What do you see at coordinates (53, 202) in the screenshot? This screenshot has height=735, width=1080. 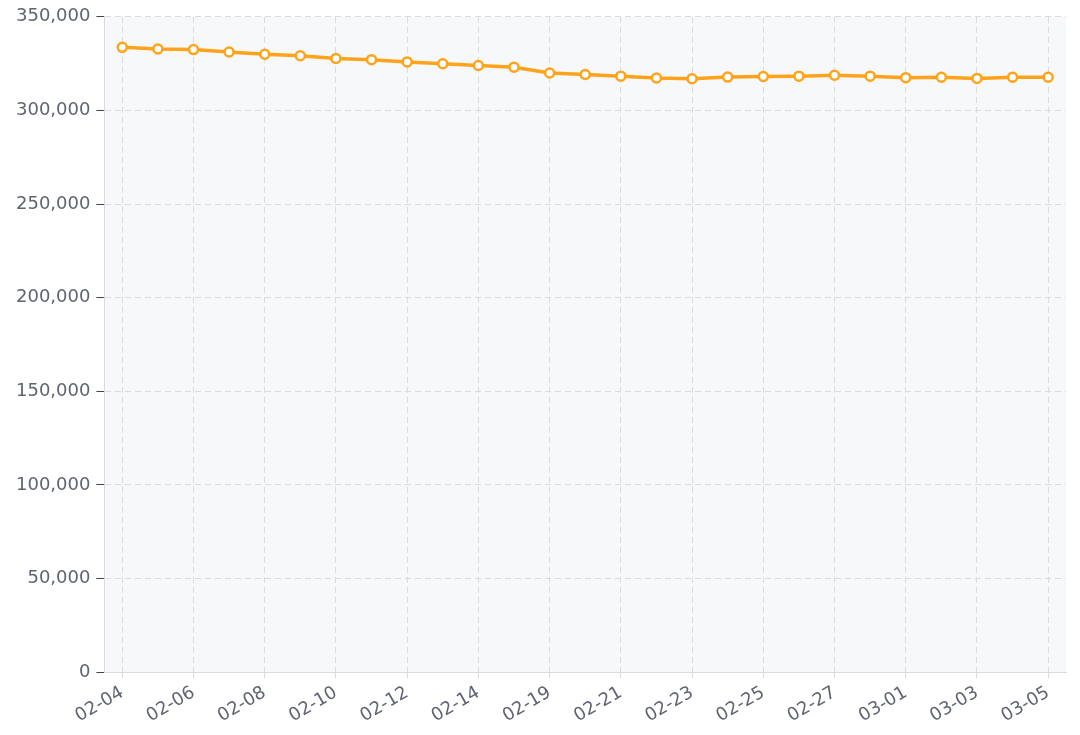 I see `y-tick-label: 250,000` at bounding box center [53, 202].